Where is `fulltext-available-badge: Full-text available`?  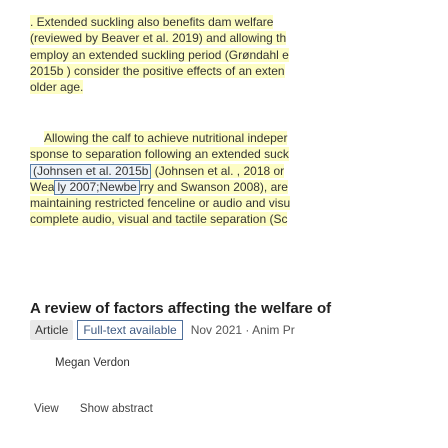 fulltext-available-badge: Full-text available is located at coordinates (130, 330).